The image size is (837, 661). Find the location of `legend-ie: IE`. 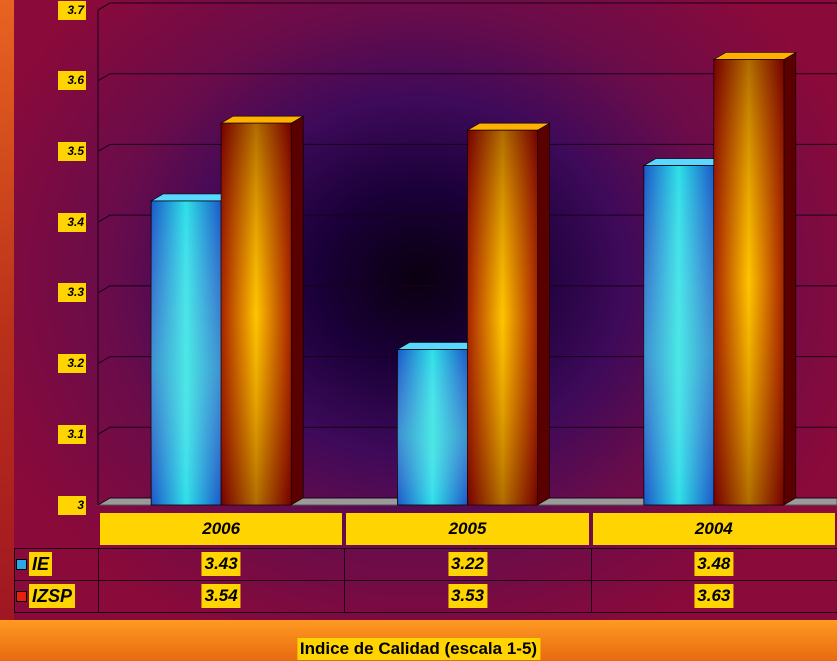

legend-ie: IE is located at coordinates (34, 564).